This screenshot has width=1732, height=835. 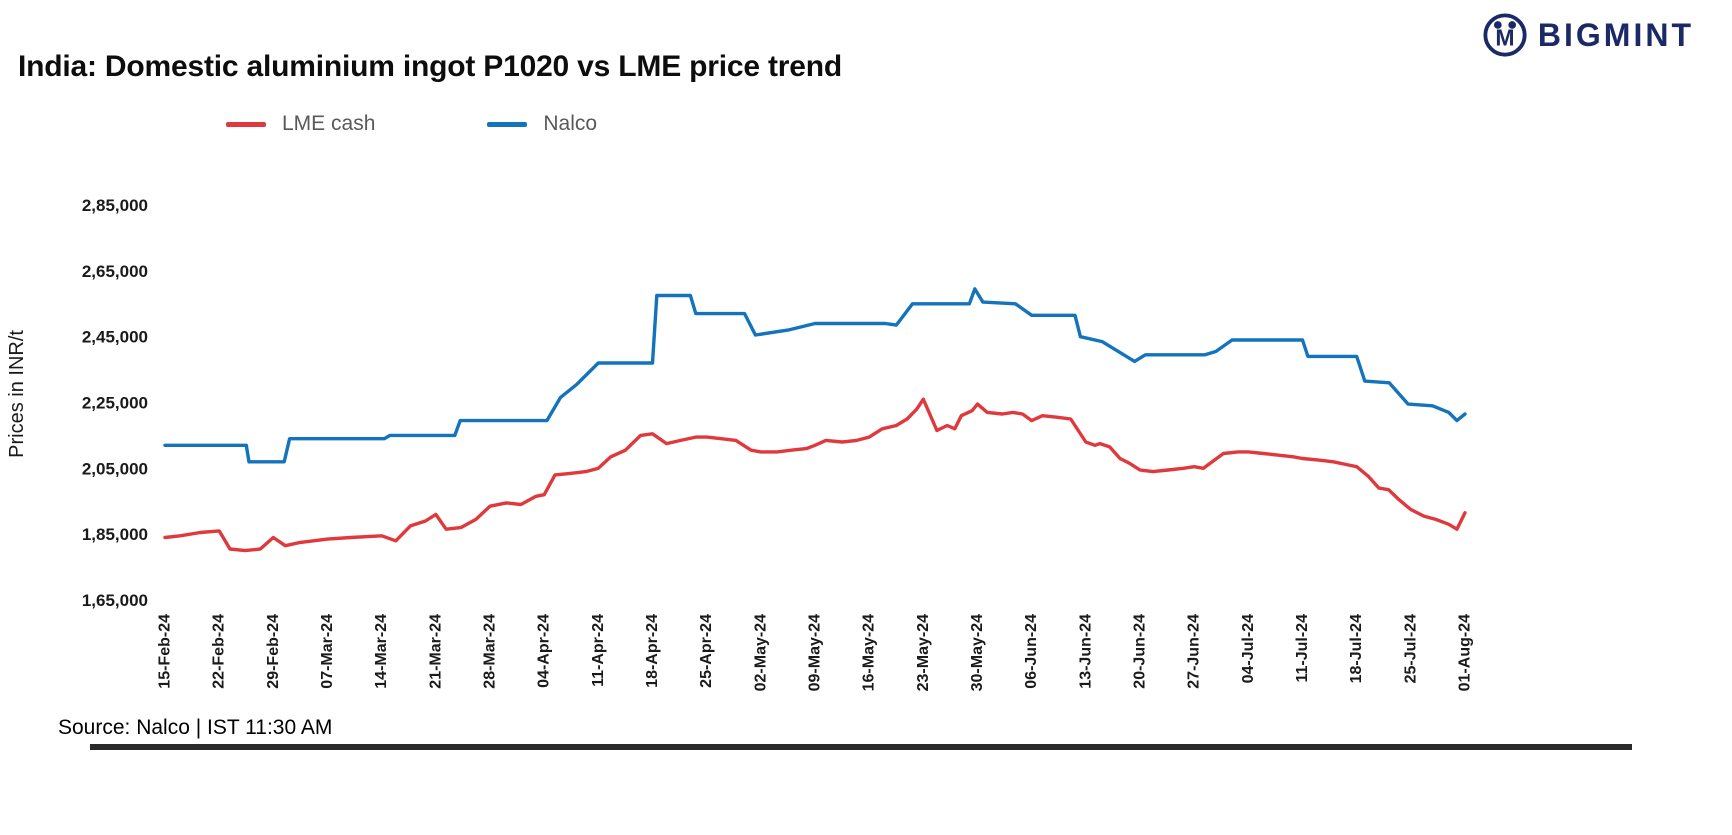 I want to click on x-tick-label: 30-May-24, so click(x=977, y=652).